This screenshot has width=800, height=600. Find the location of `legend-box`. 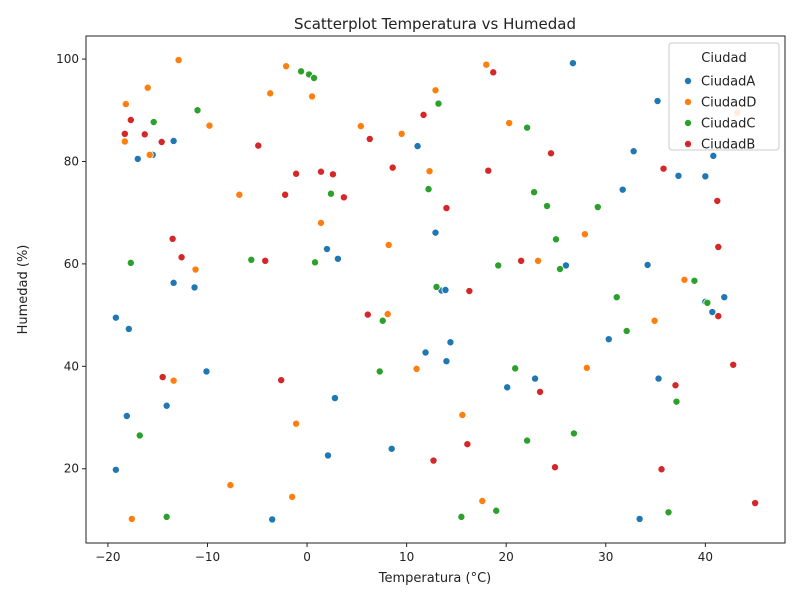

legend-box is located at coordinates (724, 96).